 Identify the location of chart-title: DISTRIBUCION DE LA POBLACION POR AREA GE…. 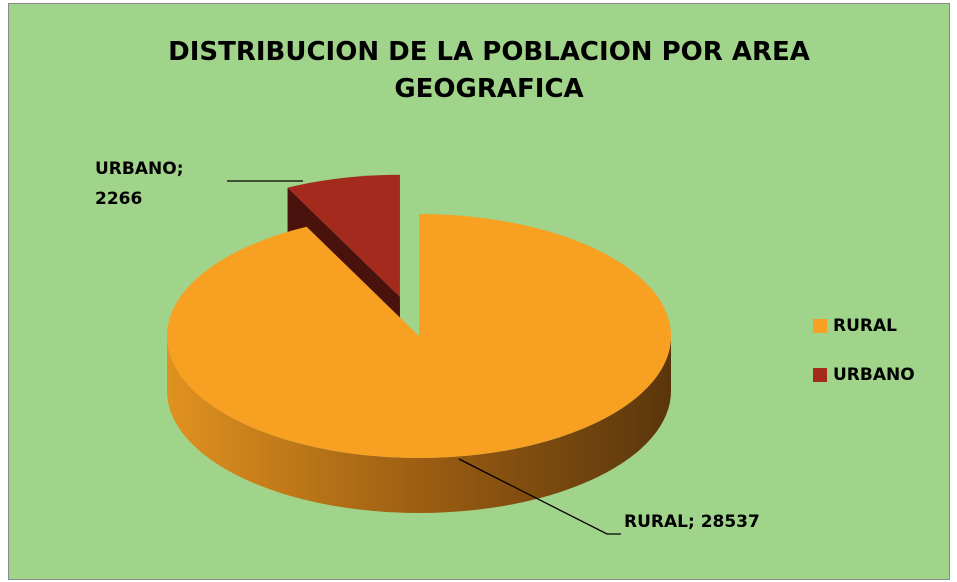
(489, 70).